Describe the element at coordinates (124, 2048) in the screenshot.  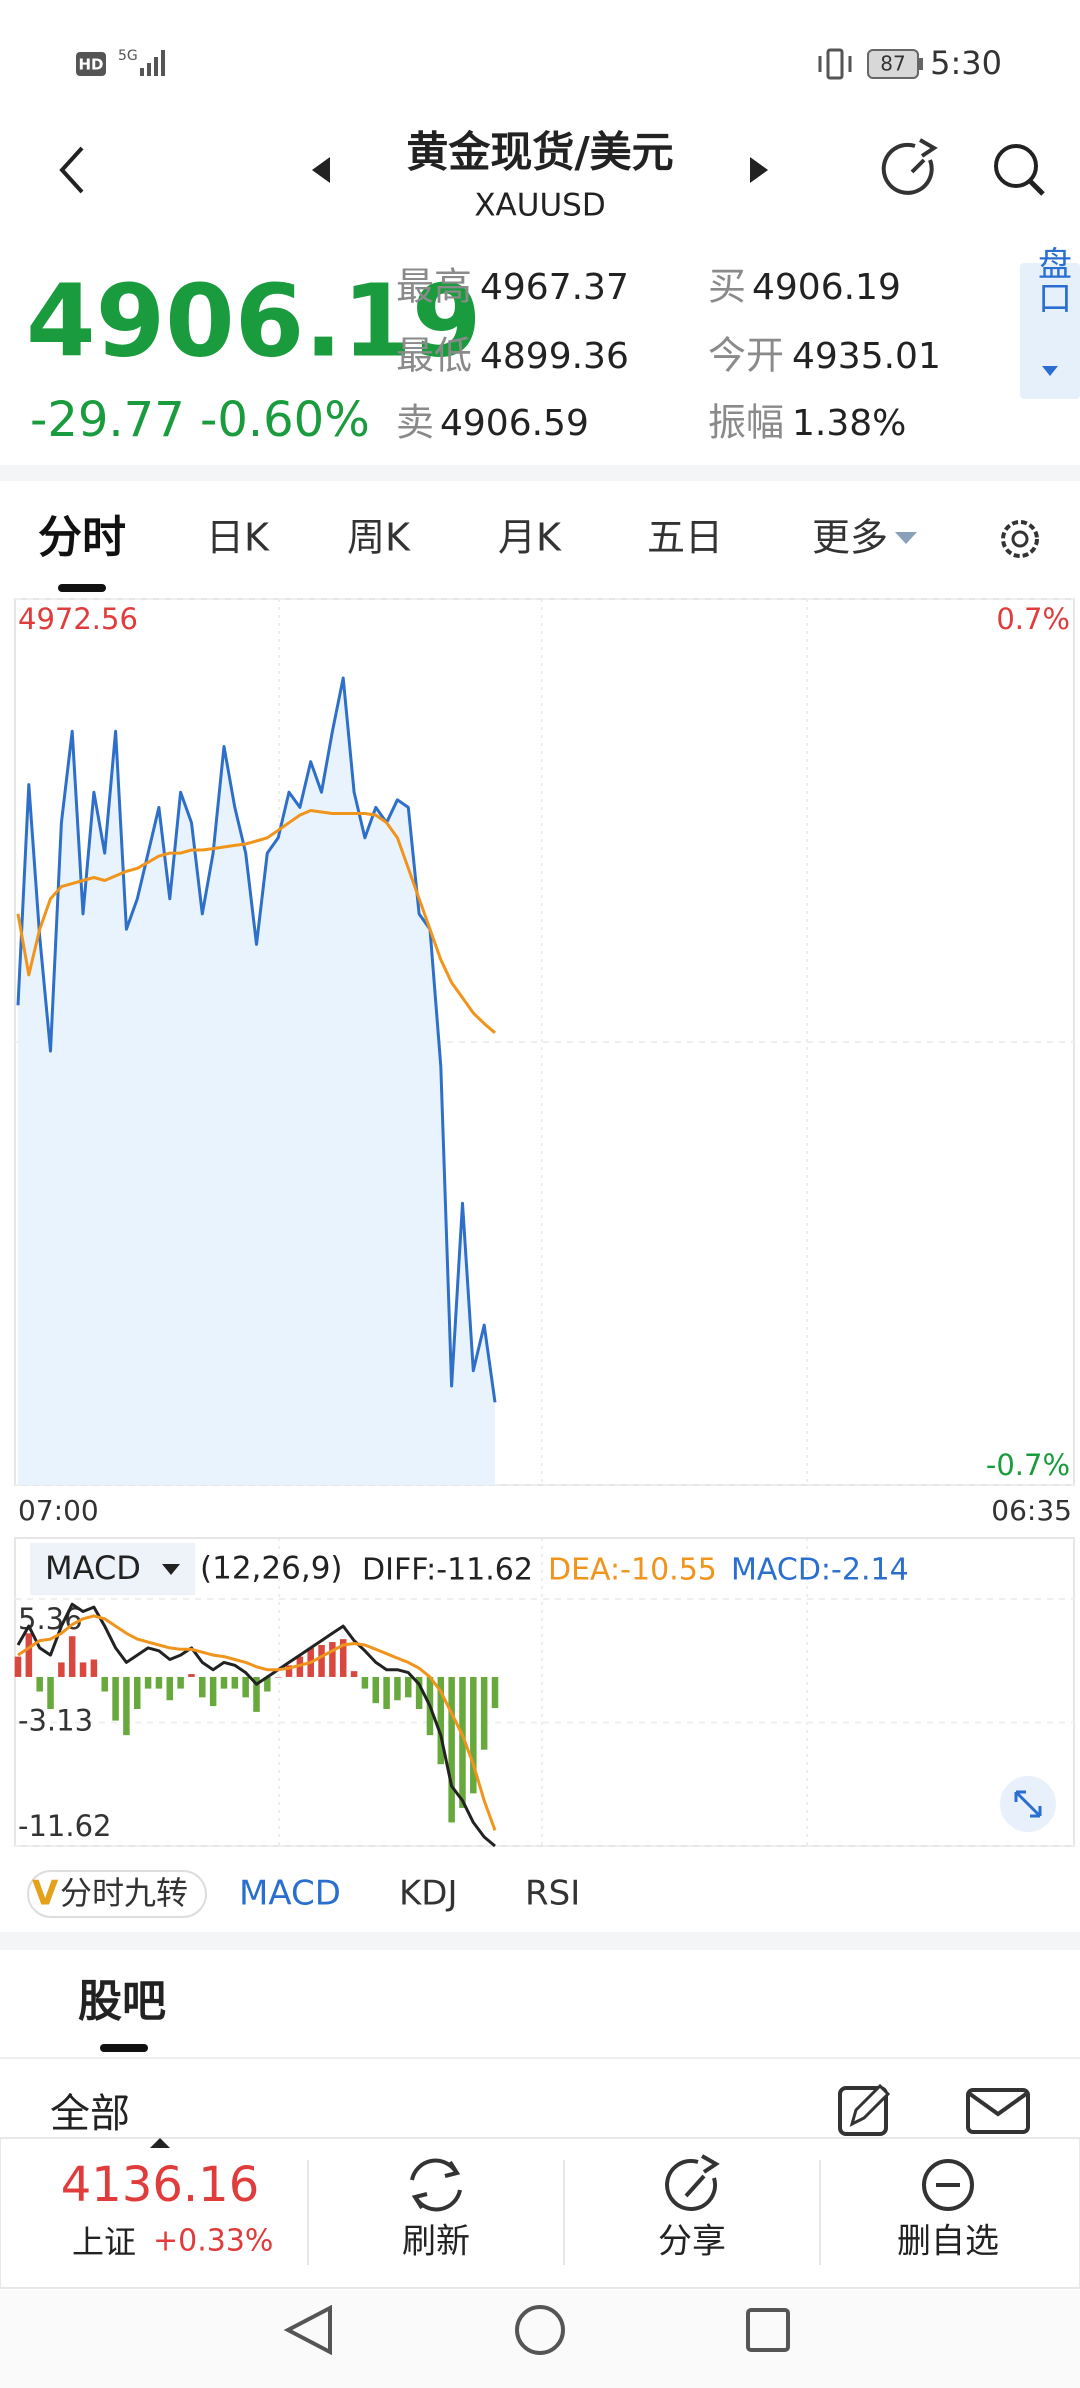
I see `forum-indicator` at that location.